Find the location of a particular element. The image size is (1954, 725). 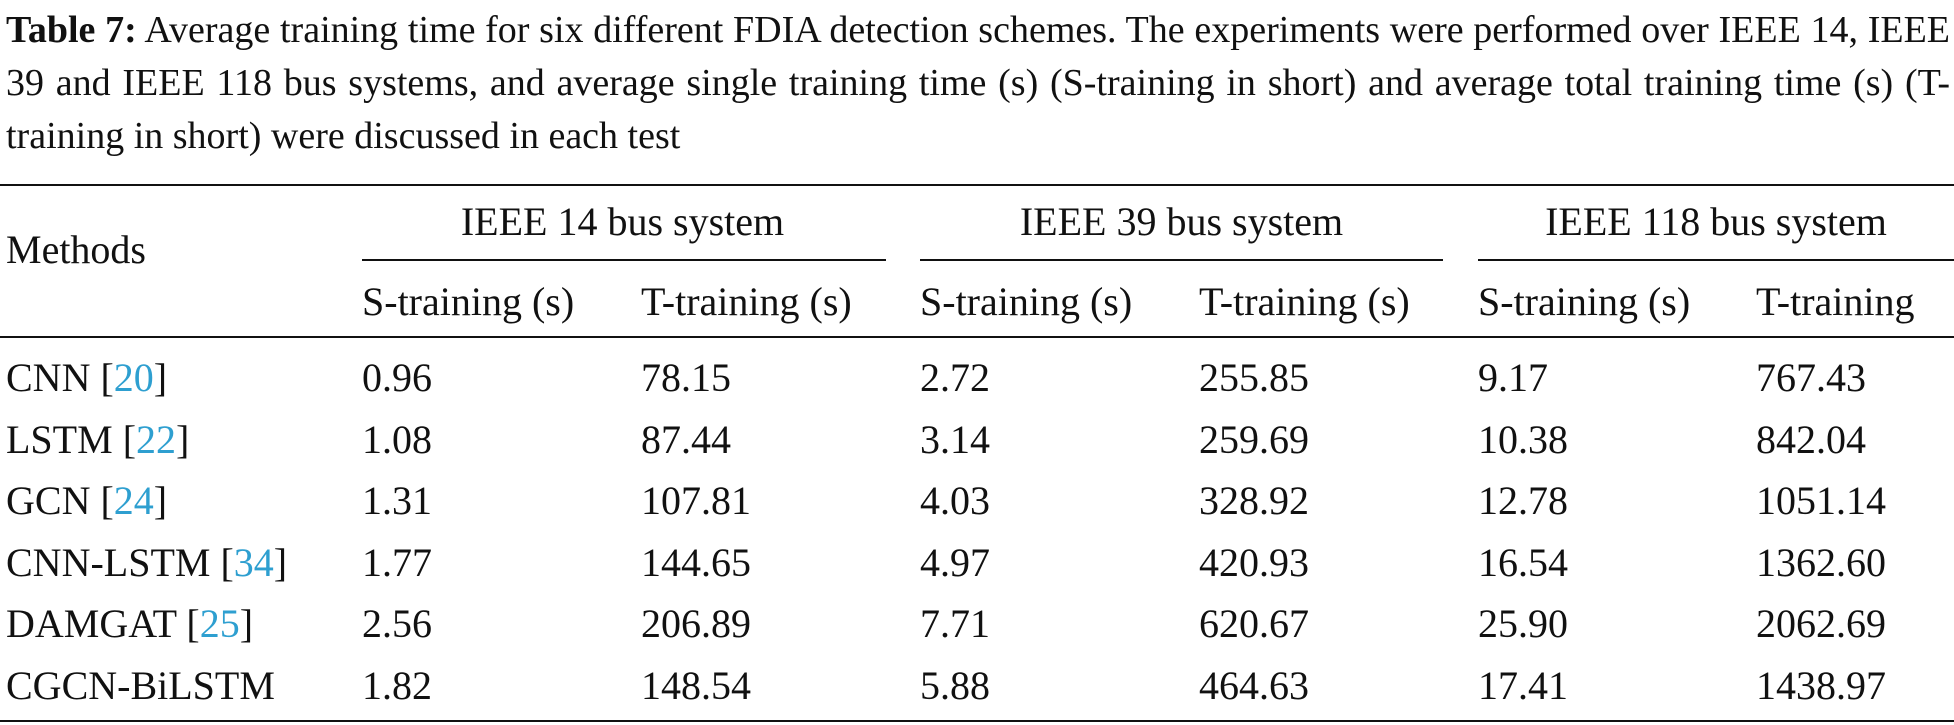

table-cell: 206.89 is located at coordinates (696, 623).